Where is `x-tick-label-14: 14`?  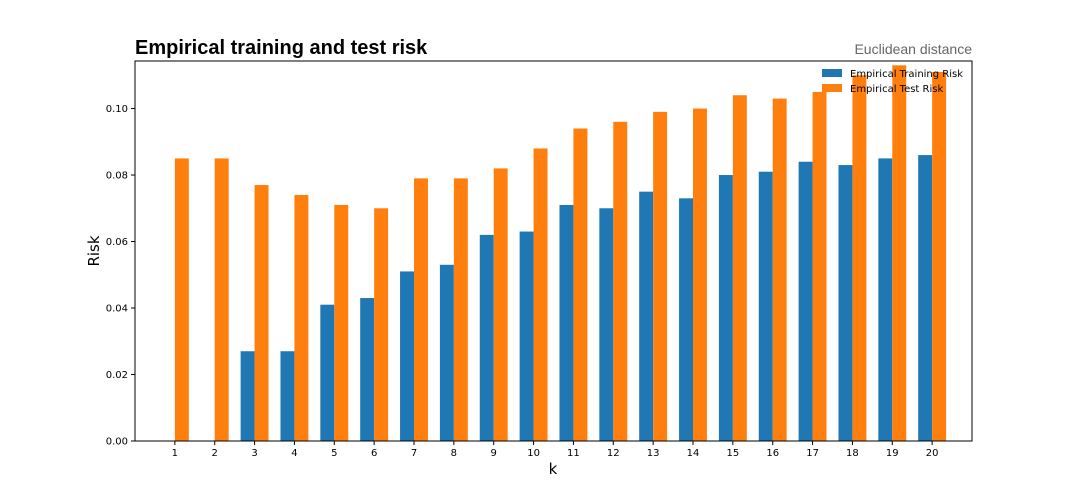 x-tick-label-14: 14 is located at coordinates (693, 453).